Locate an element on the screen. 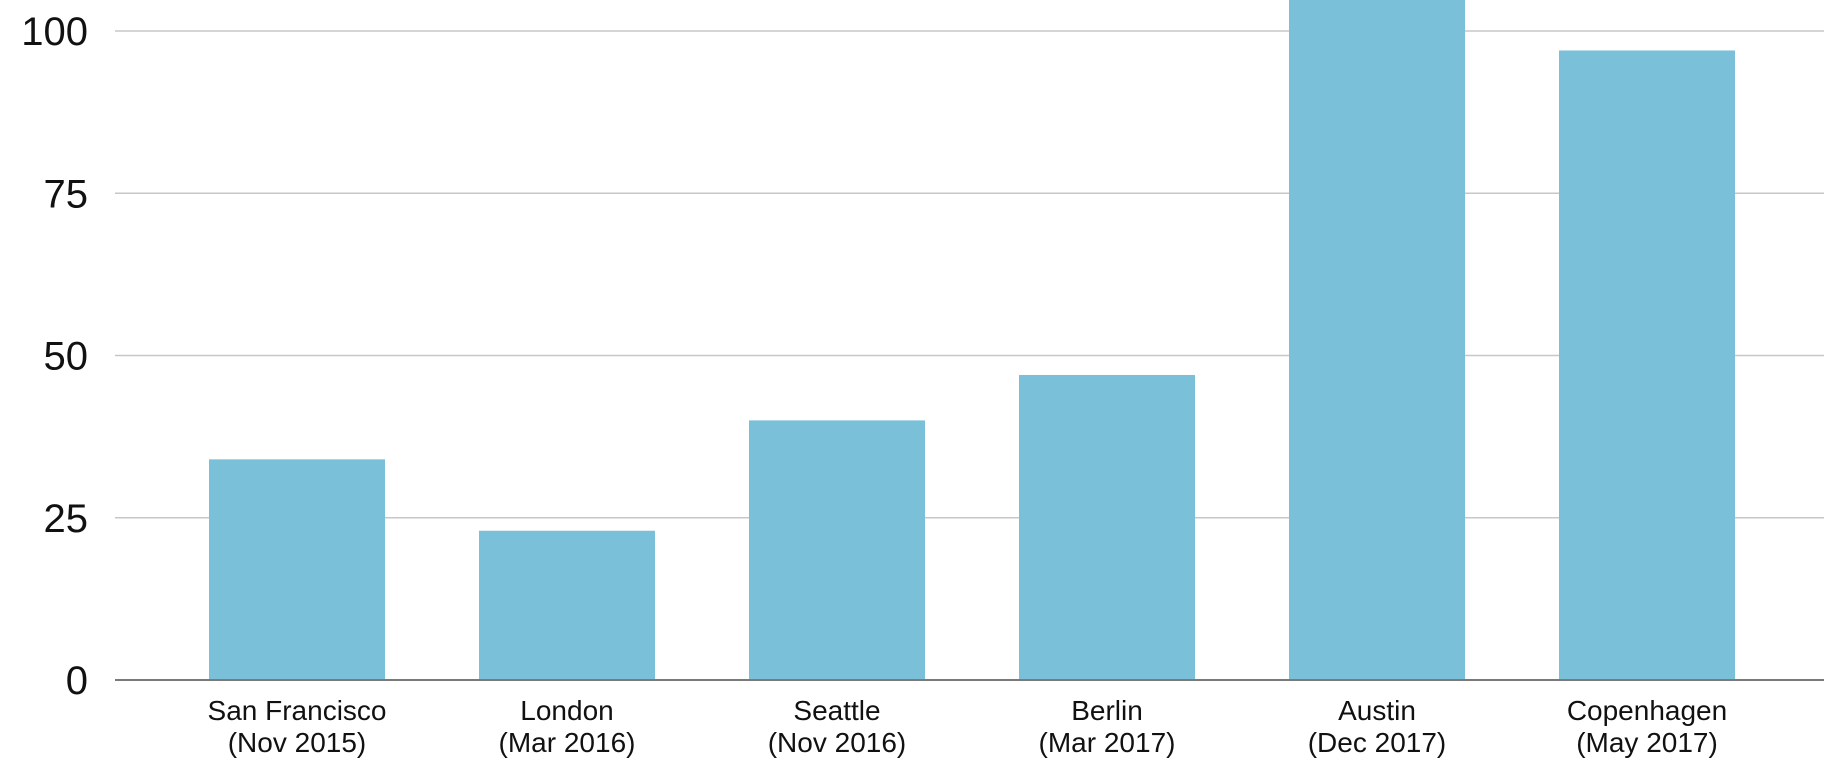  x-category-label-line: (Dec 2017) is located at coordinates (1377, 742).